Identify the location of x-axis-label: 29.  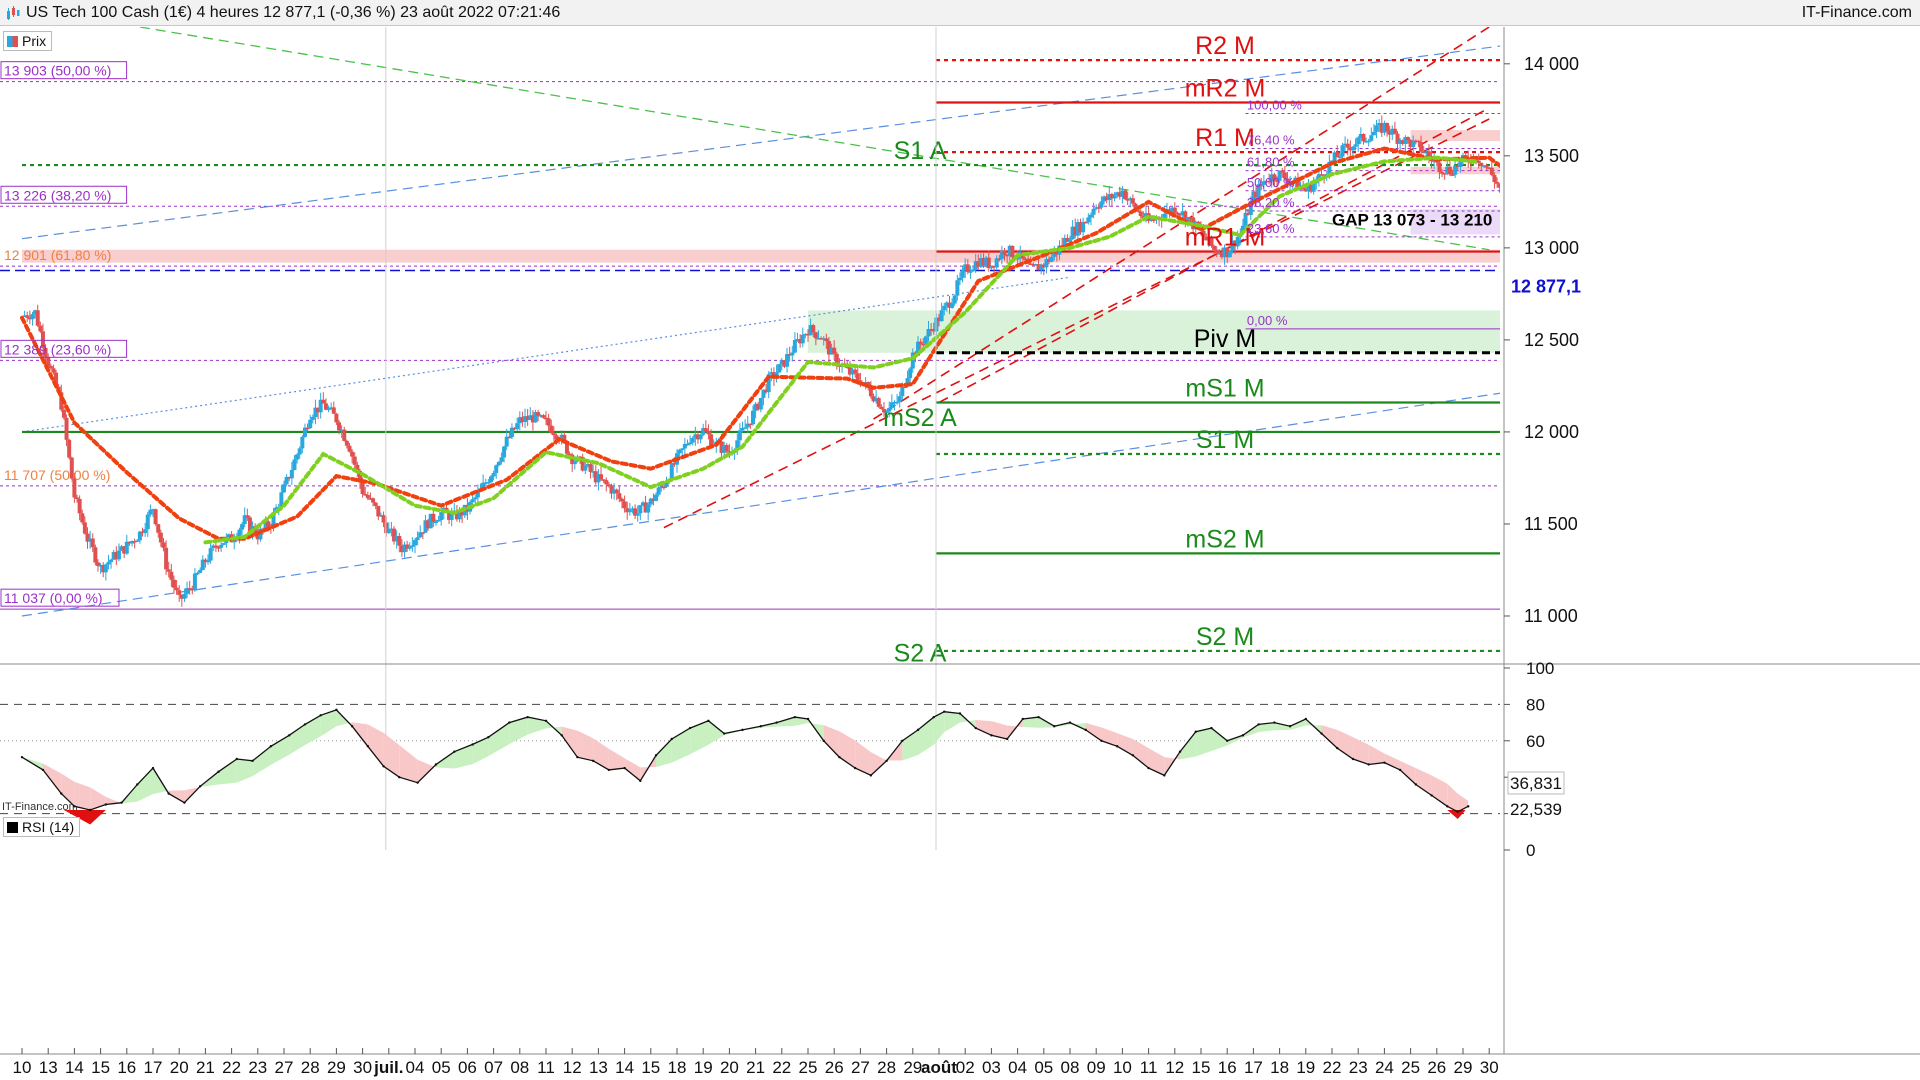
(1463, 1067).